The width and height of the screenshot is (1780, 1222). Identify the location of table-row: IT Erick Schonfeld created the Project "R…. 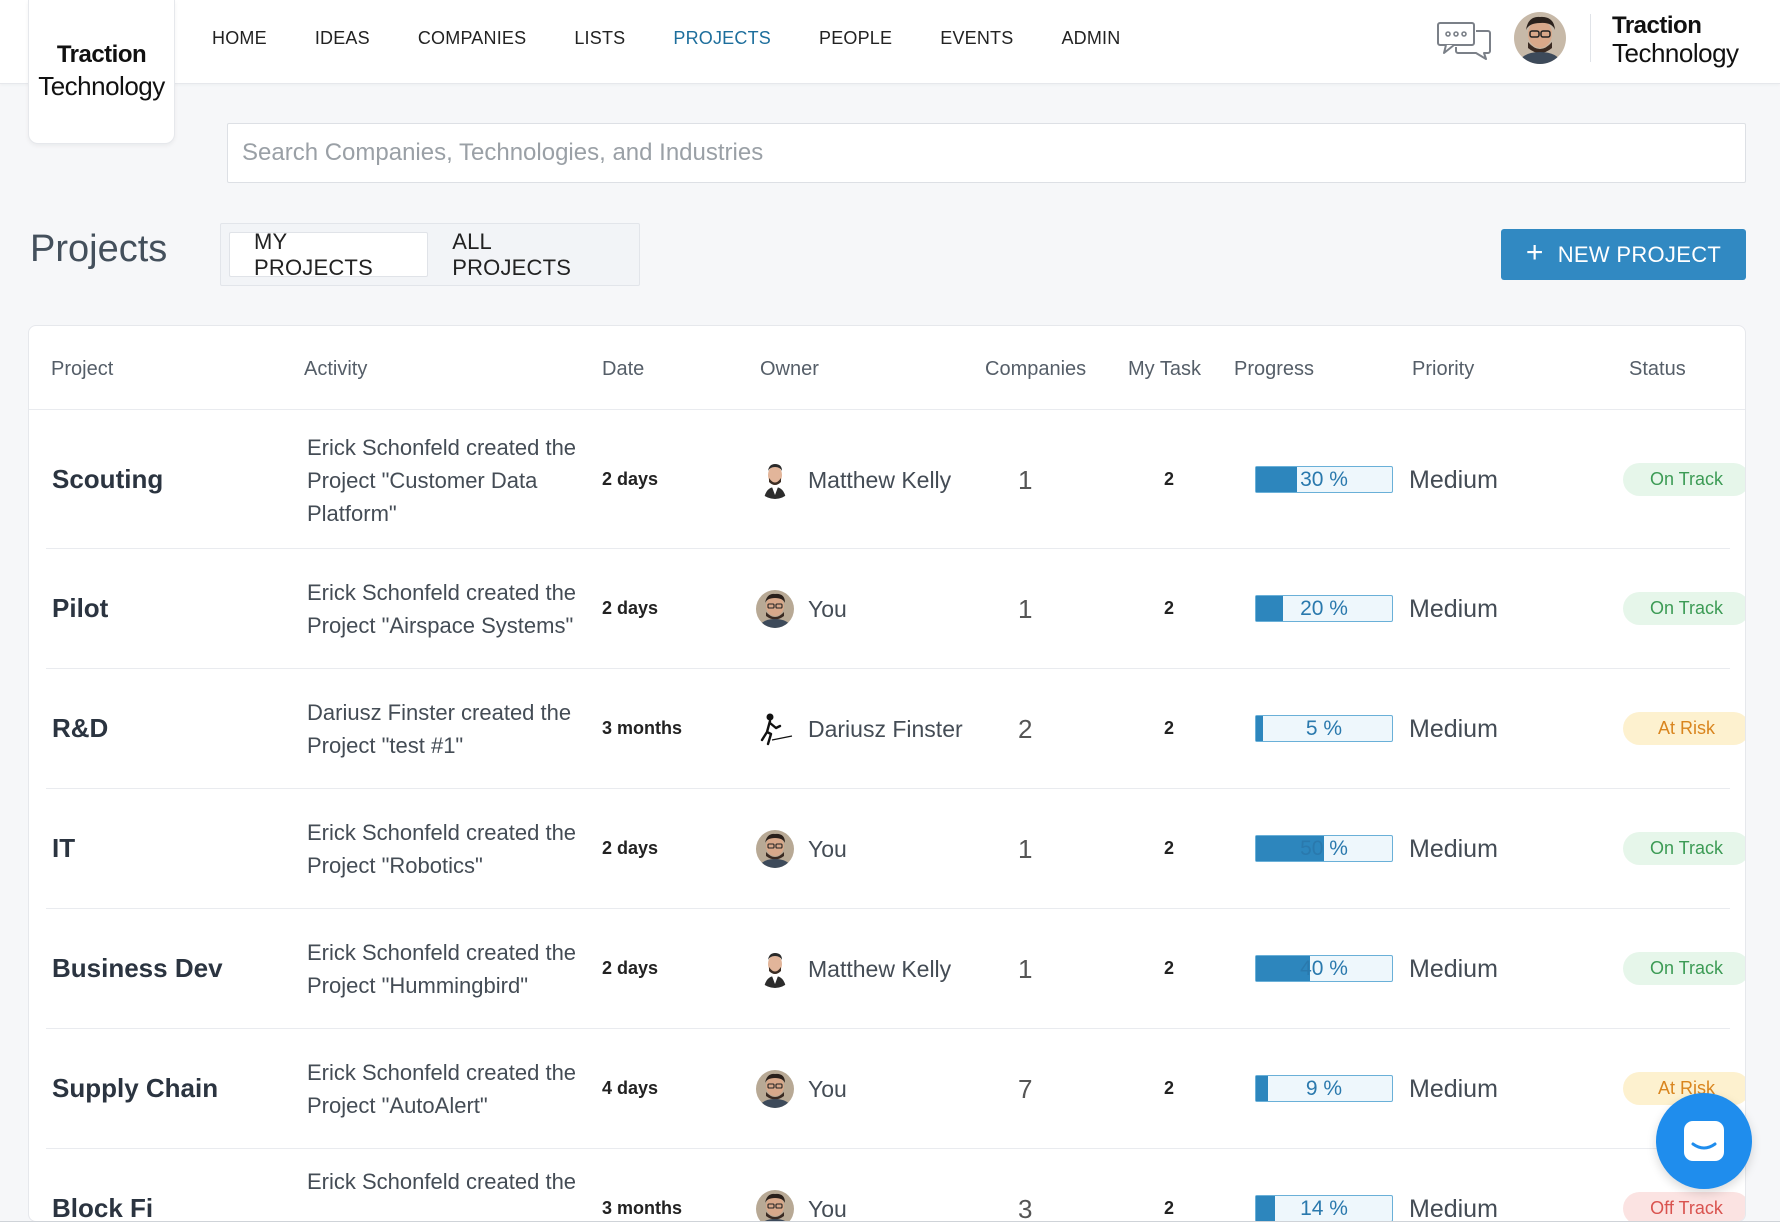
(895, 849).